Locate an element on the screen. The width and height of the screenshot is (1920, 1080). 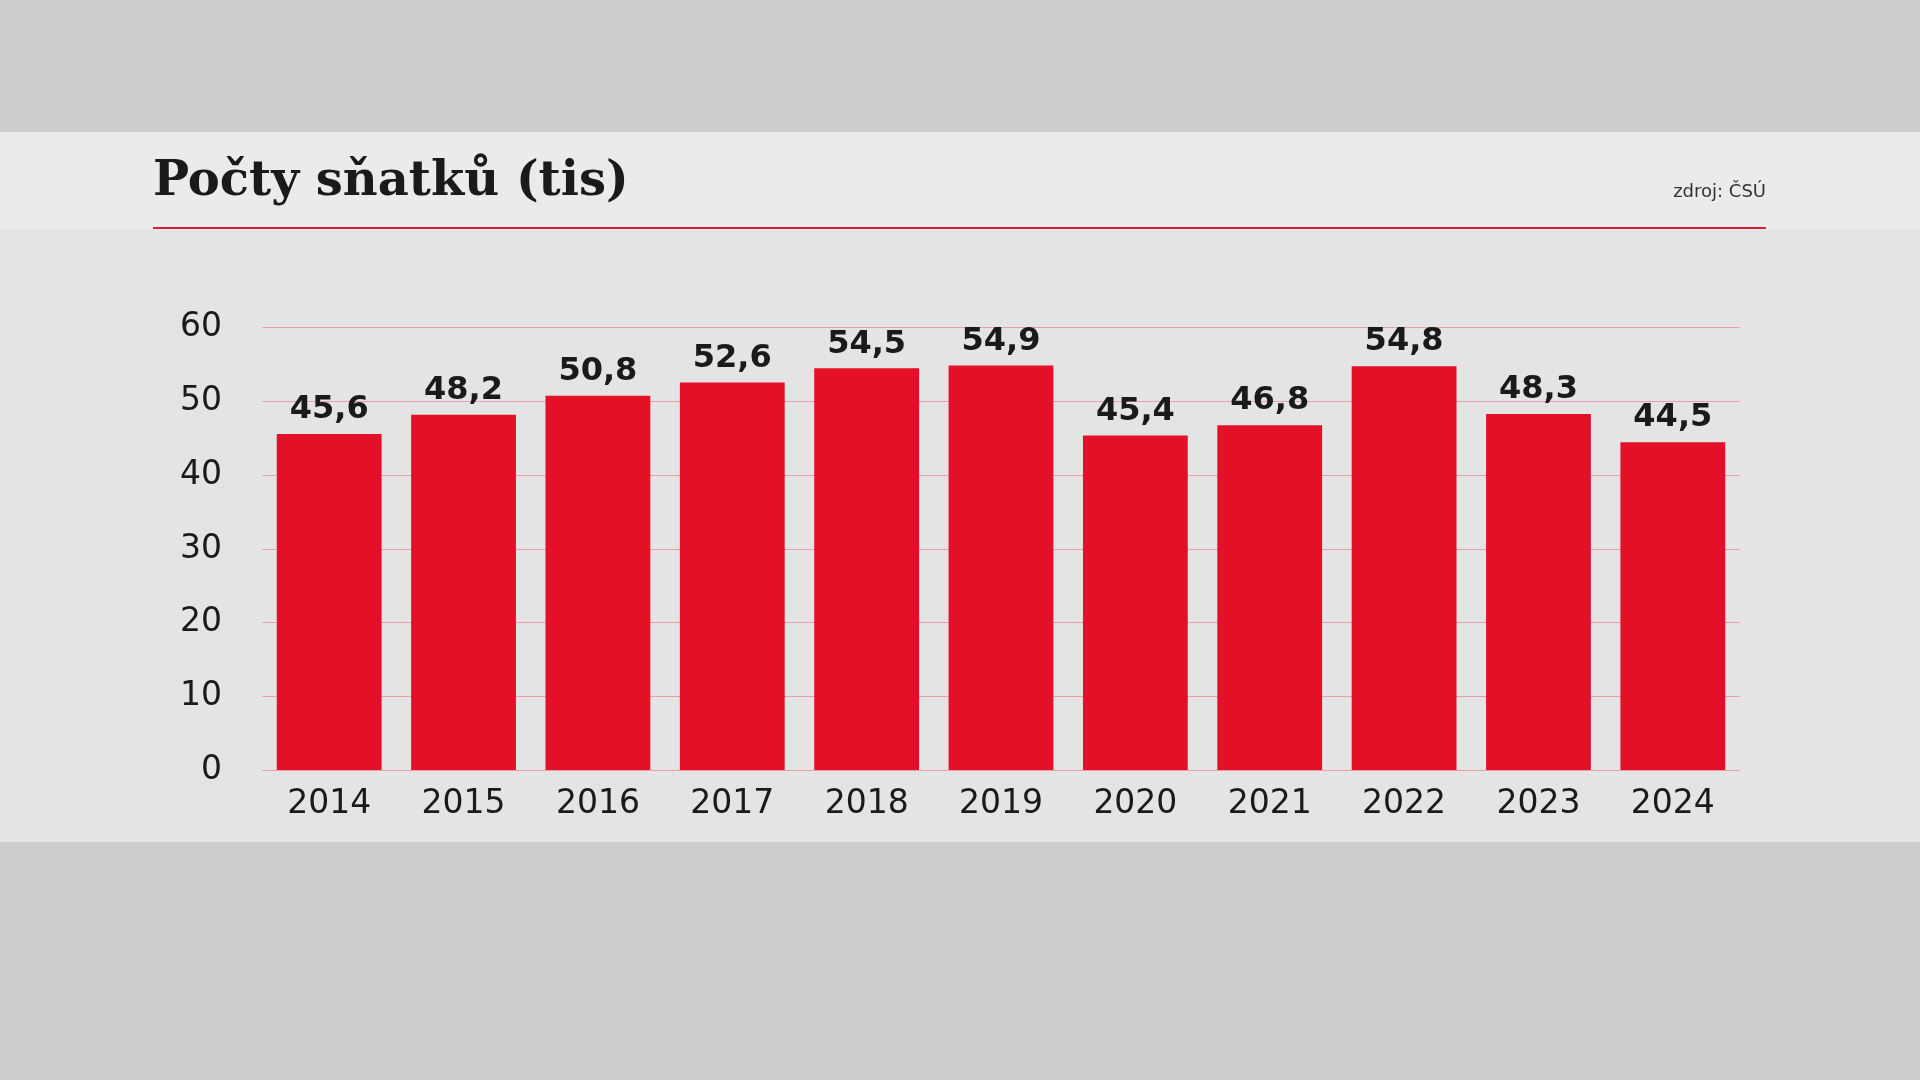
y-tick-label: 60 is located at coordinates (200, 325).